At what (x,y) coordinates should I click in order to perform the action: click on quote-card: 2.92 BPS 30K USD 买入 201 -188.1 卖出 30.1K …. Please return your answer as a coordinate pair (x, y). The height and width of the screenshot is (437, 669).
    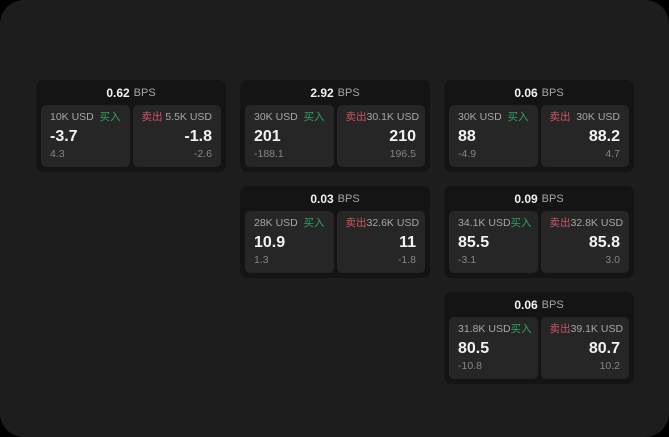
    Looking at the image, I should click on (335, 126).